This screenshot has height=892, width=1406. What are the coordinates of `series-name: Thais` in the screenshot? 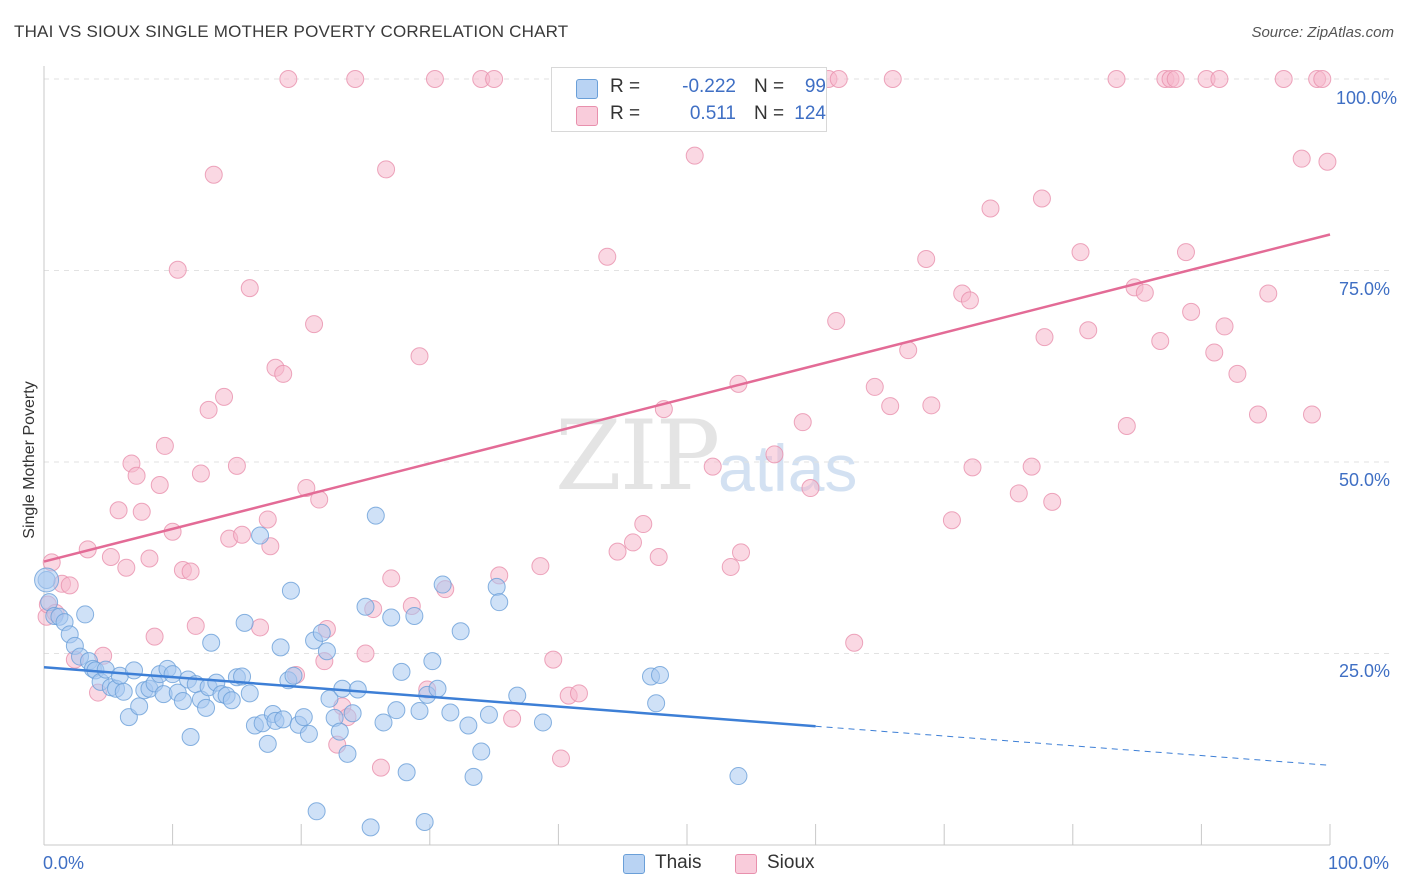 It's located at (678, 862).